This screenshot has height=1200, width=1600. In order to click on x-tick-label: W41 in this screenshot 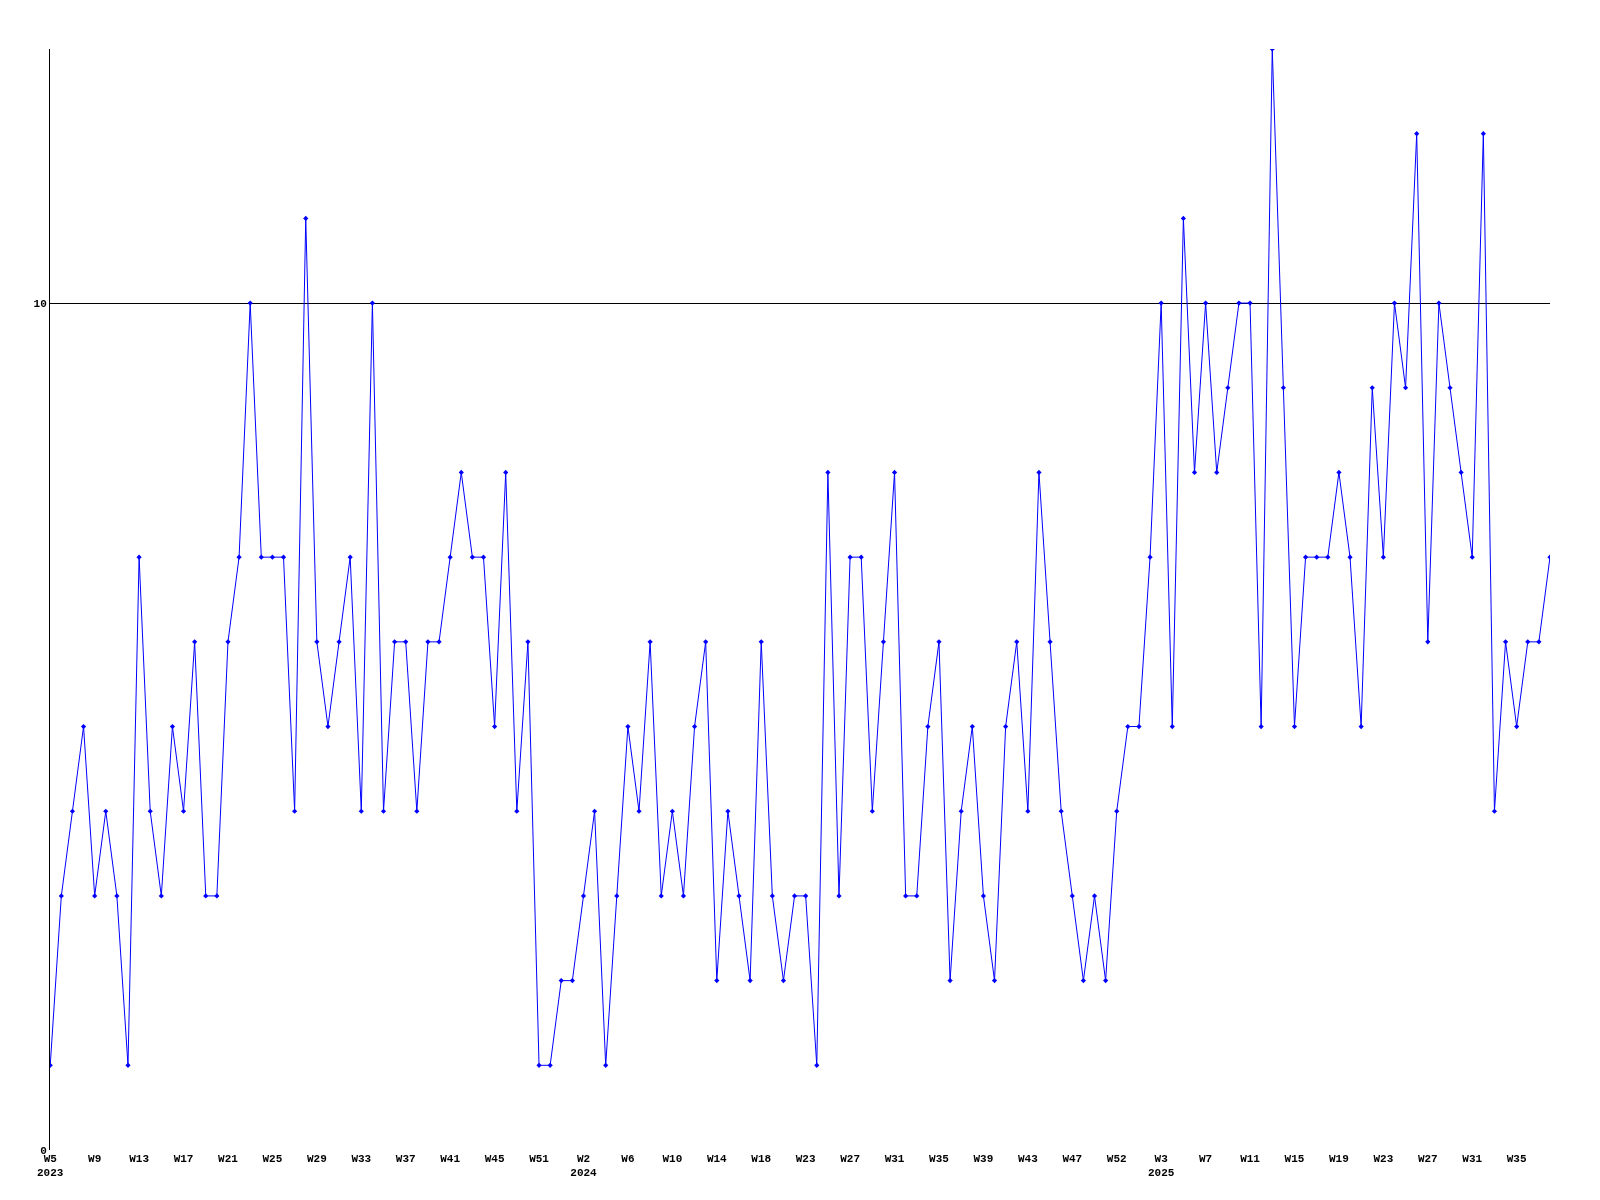, I will do `click(450, 1159)`.